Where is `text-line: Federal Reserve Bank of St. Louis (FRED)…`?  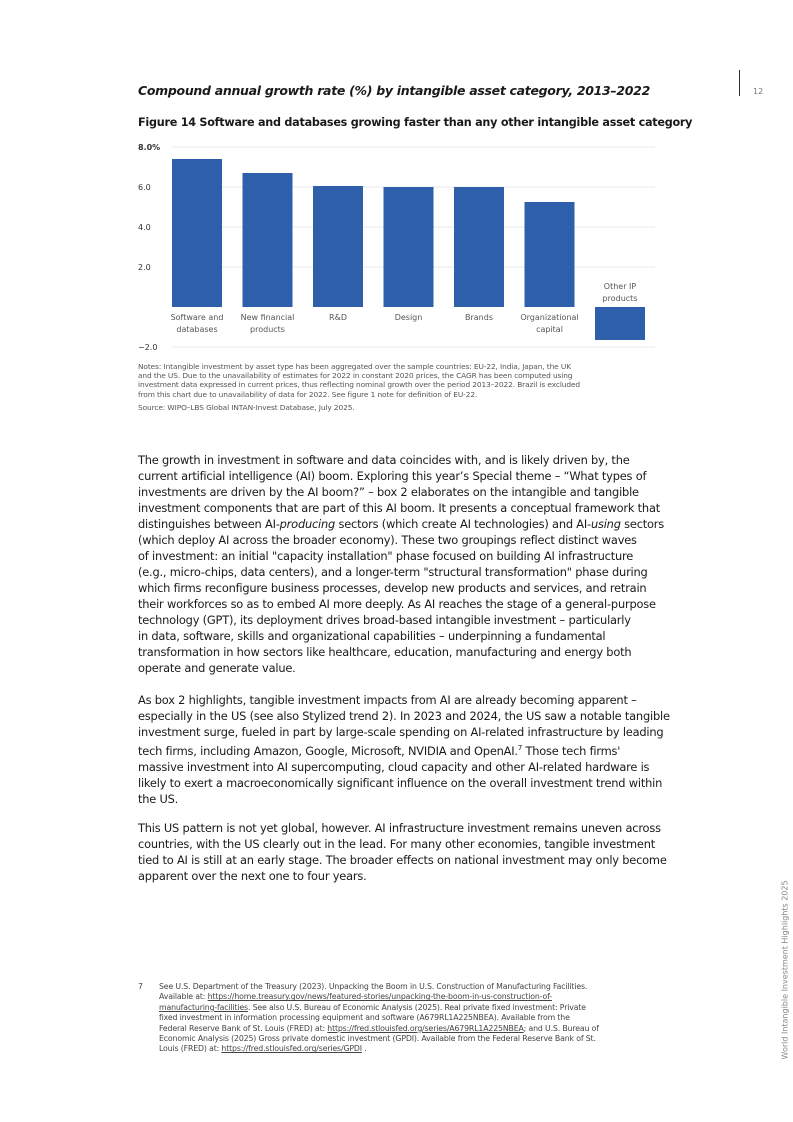 text-line: Federal Reserve Bank of St. Louis (FRED)… is located at coordinates (379, 1029).